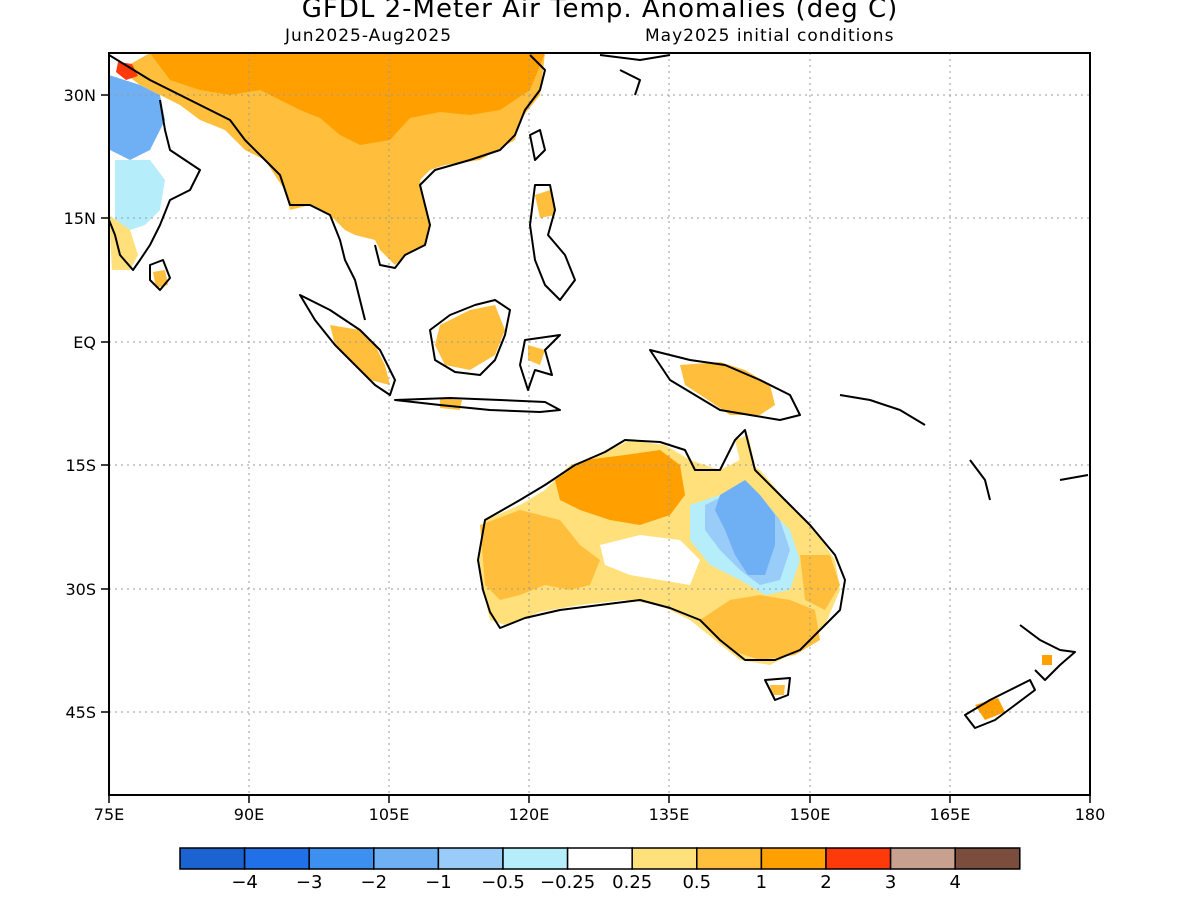 The width and height of the screenshot is (1200, 900). I want to click on latitude-labels: 30N 15N EQ 15S 30S 45S, so click(80, 404).